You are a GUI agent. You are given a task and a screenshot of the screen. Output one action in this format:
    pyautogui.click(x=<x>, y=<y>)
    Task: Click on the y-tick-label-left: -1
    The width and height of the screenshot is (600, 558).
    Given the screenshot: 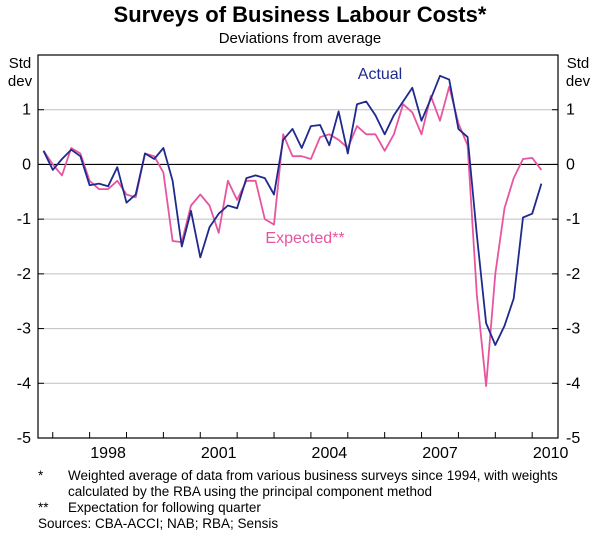 What is the action you would take?
    pyautogui.click(x=24, y=219)
    